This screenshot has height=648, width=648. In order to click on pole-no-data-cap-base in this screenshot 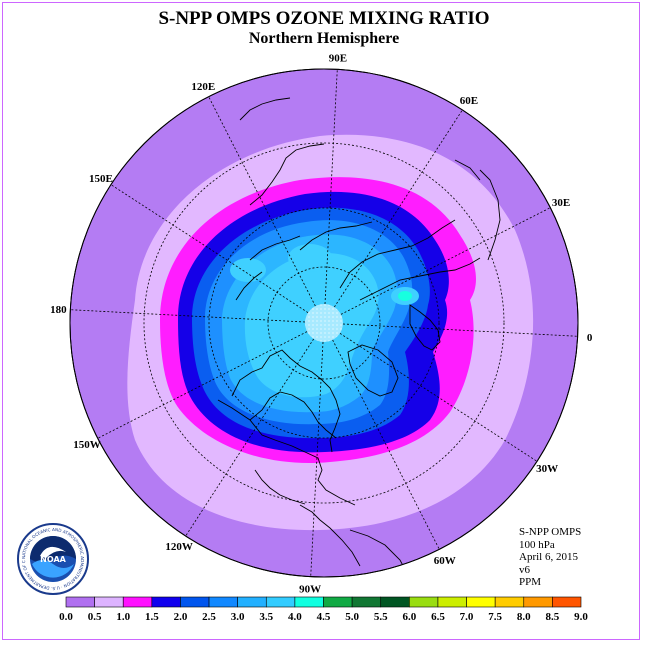, I will do `click(324, 323)`.